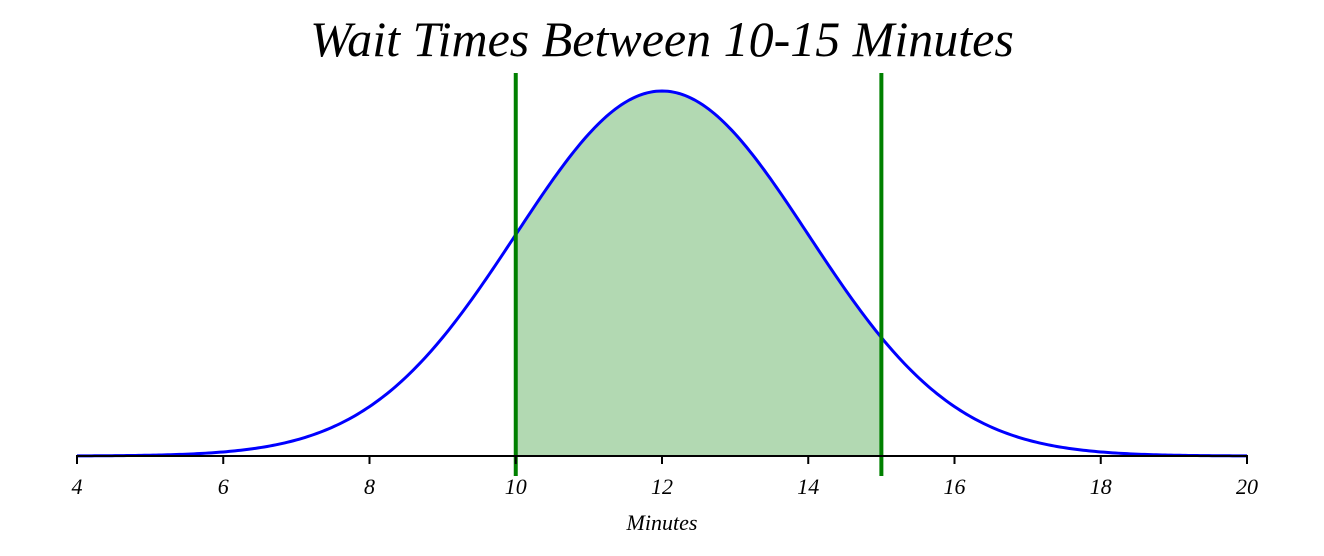 This screenshot has height=556, width=1324. What do you see at coordinates (223, 486) in the screenshot?
I see `x-tick-label: 6` at bounding box center [223, 486].